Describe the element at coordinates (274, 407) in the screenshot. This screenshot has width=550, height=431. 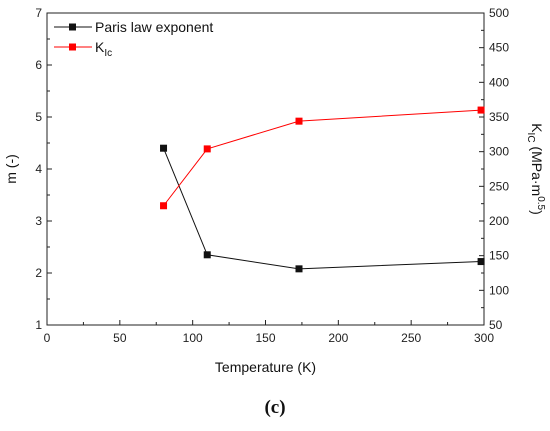
I see `figure-caption: (c)` at that location.